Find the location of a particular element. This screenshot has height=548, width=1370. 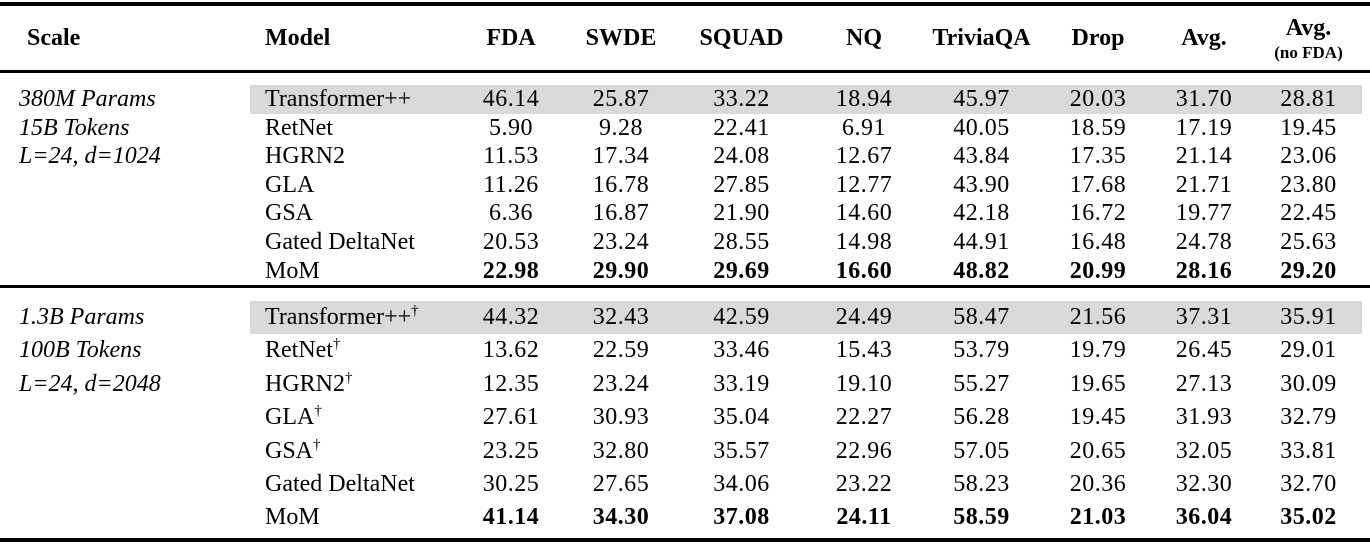

metric-value: 33.81 is located at coordinates (1308, 450).